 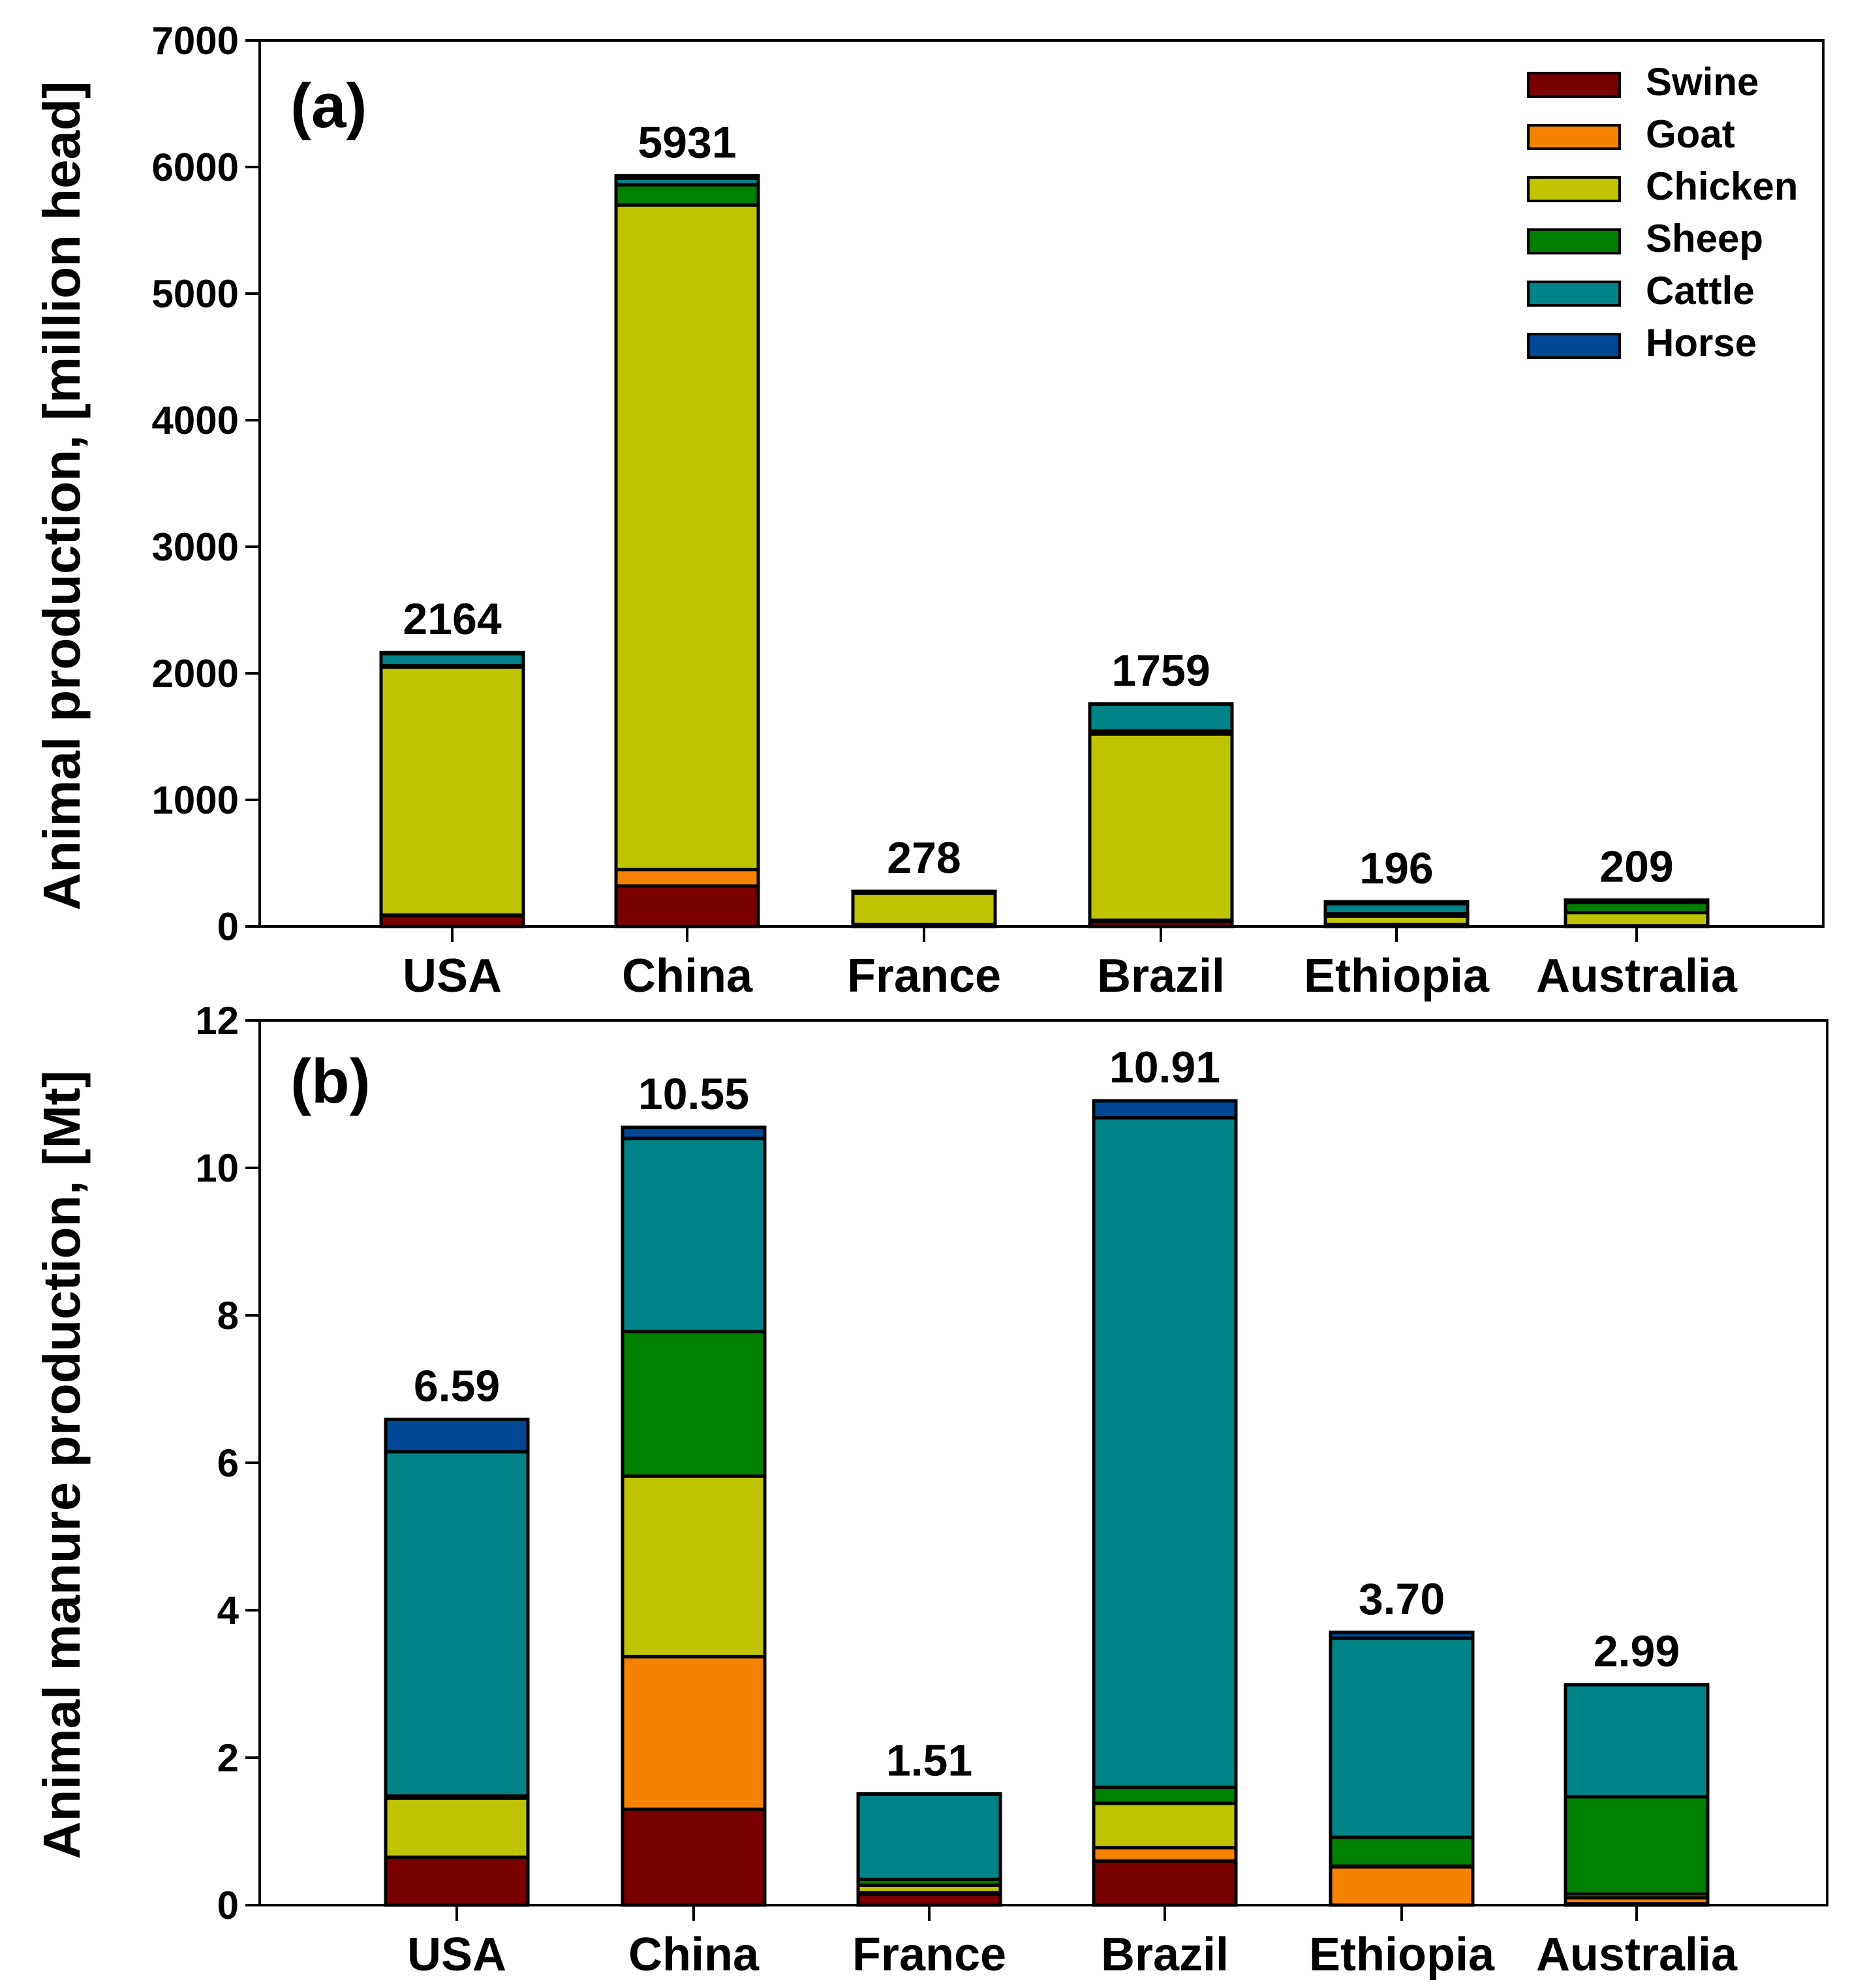 I want to click on bar-segment-cattle-china, so click(x=694, y=1235).